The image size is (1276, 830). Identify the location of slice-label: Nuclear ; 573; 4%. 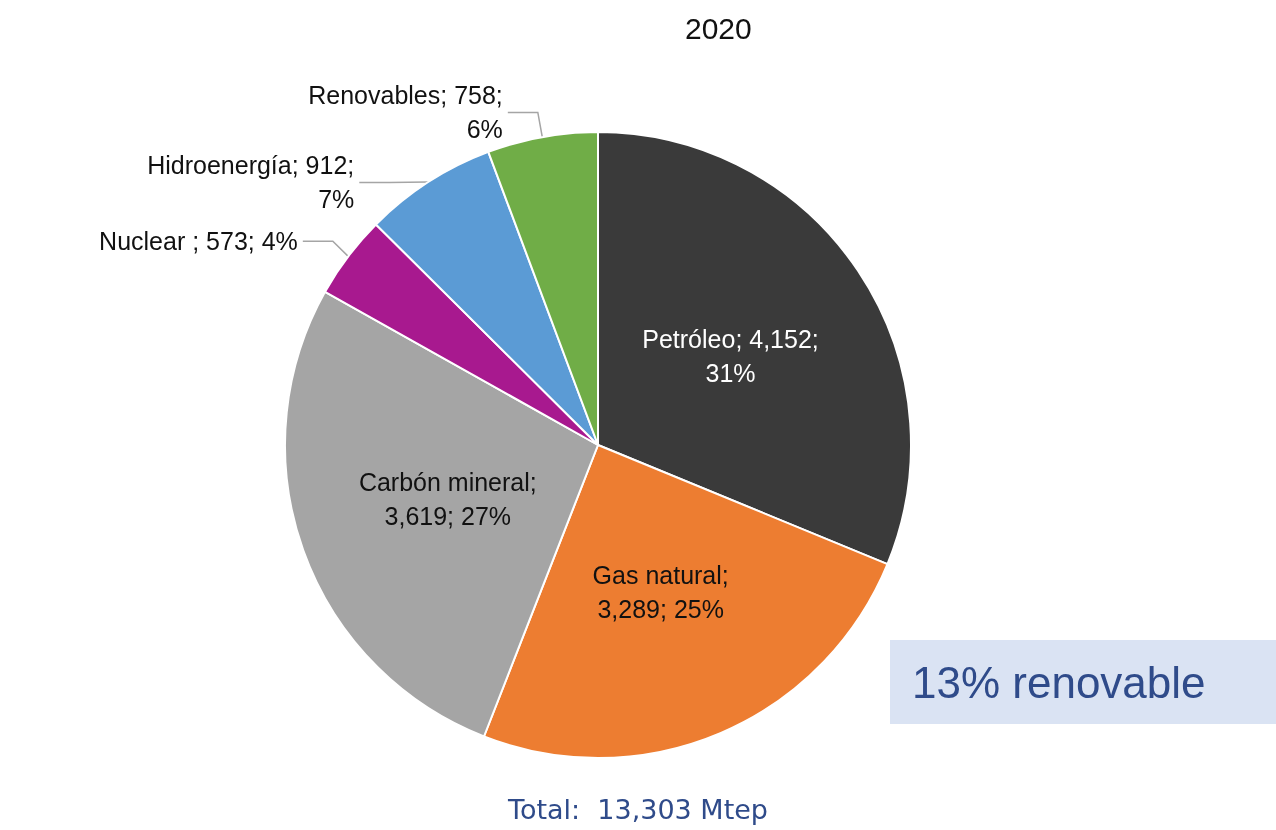
(198, 241).